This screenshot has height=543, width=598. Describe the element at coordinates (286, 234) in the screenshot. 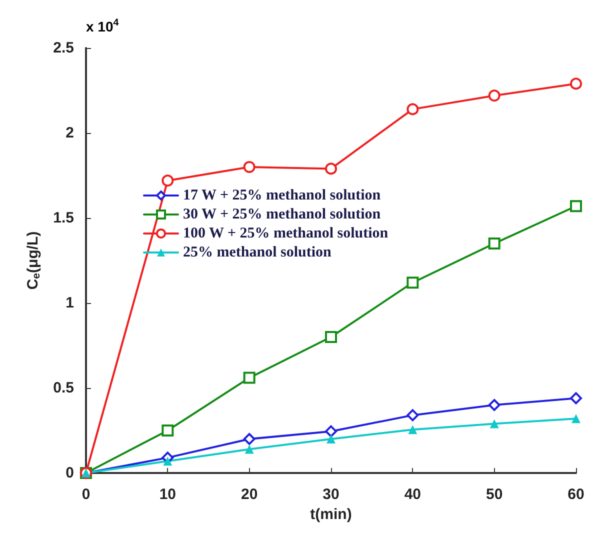

I see `legend-label: 100 W + 25% methanol solution` at that location.